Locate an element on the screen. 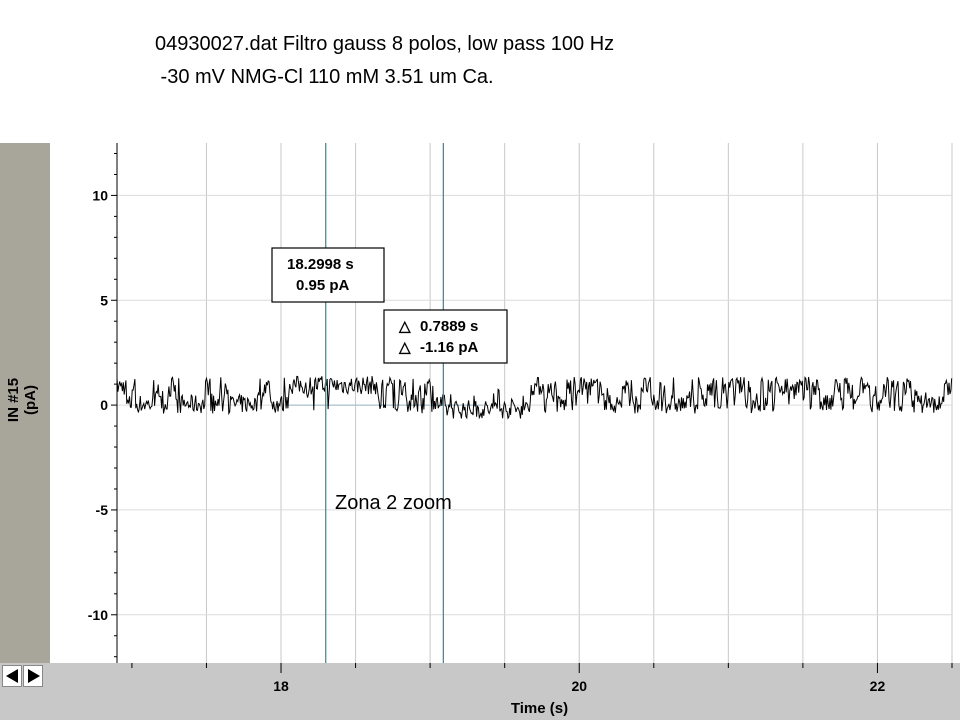  arrow-left-icon is located at coordinates (12, 676).